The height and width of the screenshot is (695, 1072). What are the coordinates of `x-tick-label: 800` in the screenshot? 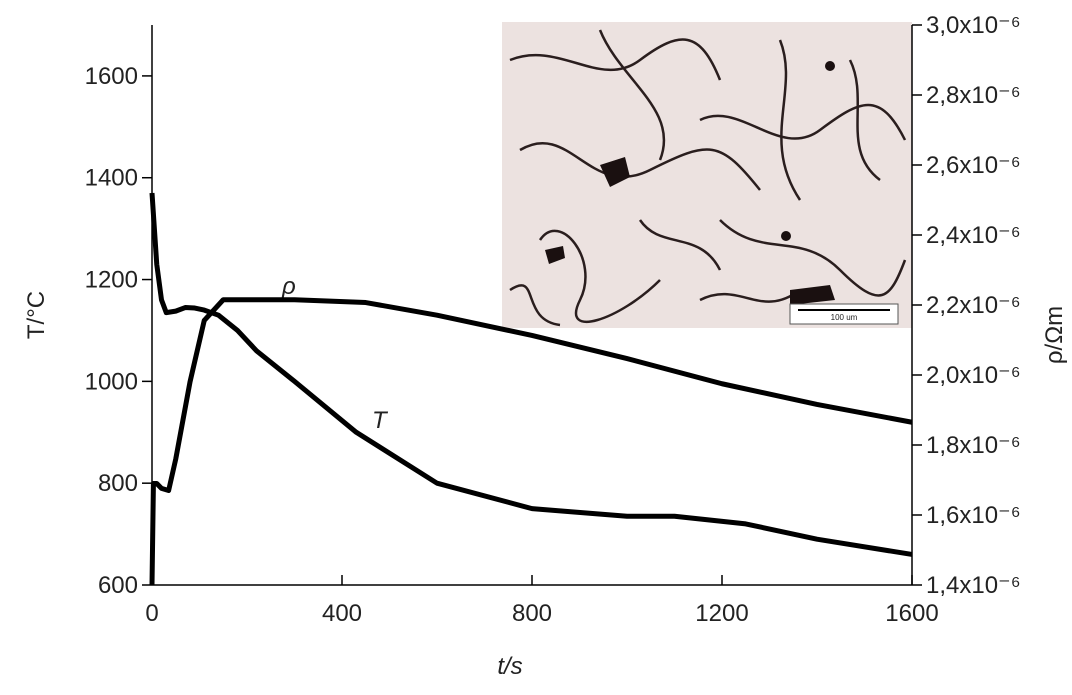 It's located at (532, 613).